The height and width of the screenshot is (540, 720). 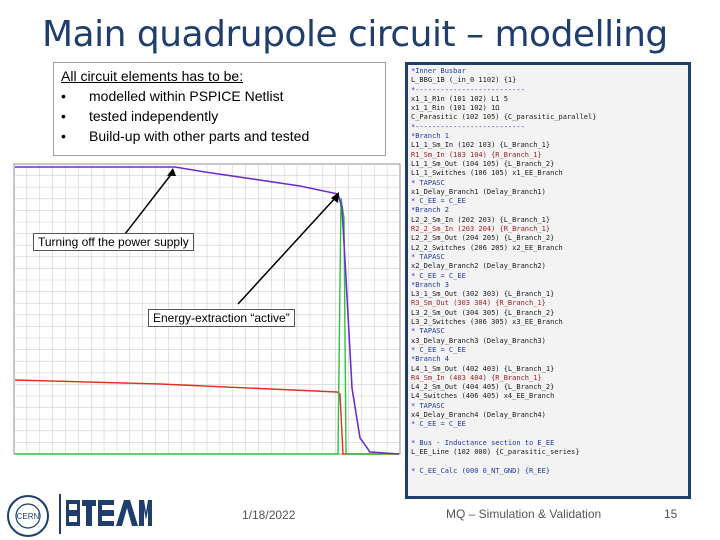 What do you see at coordinates (199, 136) in the screenshot?
I see `requirement-text: Build-up with other parts and tested` at bounding box center [199, 136].